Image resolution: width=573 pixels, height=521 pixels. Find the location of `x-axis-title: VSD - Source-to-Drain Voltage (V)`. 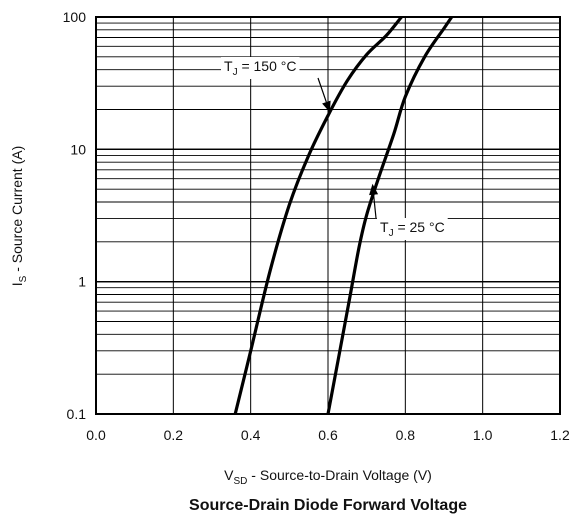

x-axis-title: VSD - Source-to-Drain Voltage (V) is located at coordinates (328, 477).